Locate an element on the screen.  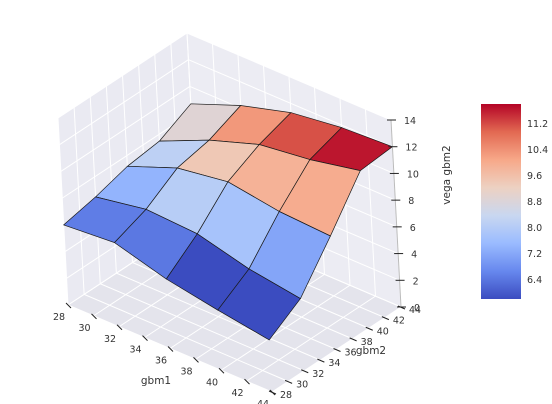
z-tick-label: 4 is located at coordinates (414, 255).